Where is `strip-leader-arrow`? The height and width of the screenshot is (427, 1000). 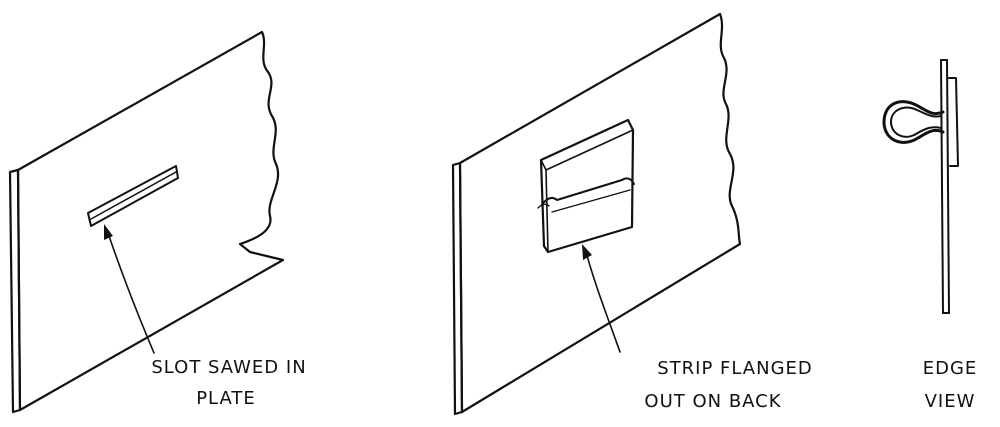 strip-leader-arrow is located at coordinates (601, 298).